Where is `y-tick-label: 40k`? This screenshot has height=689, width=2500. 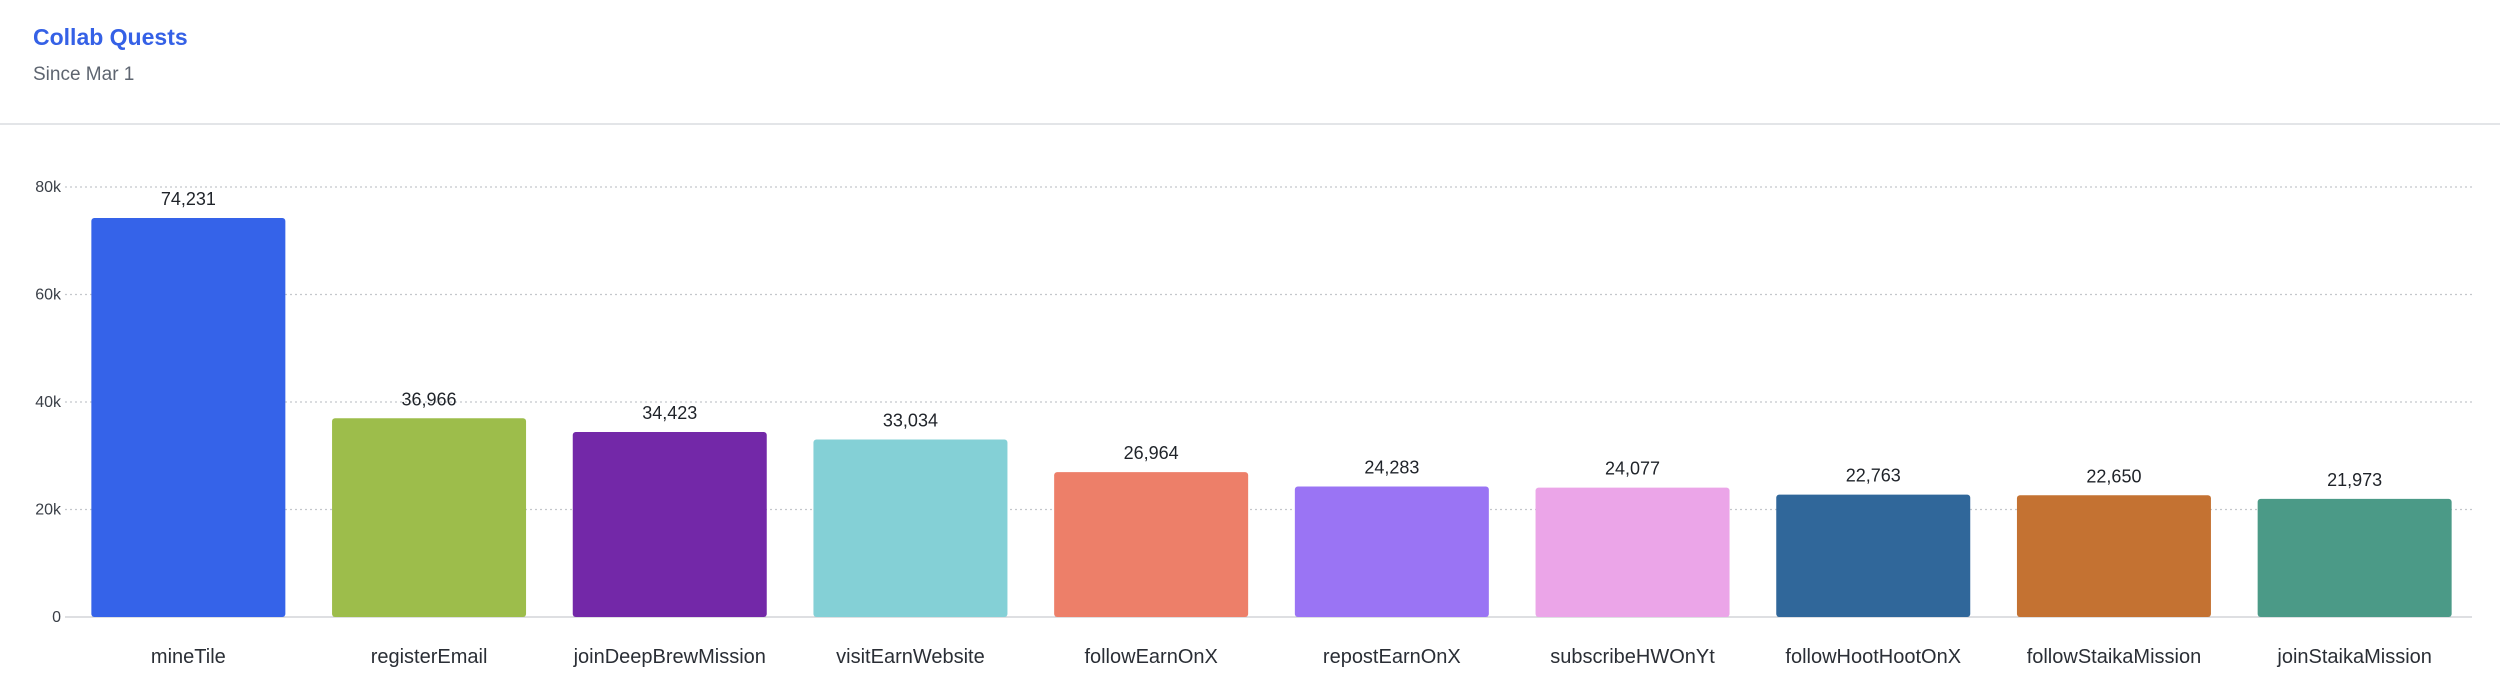
y-tick-label: 40k is located at coordinates (48, 402).